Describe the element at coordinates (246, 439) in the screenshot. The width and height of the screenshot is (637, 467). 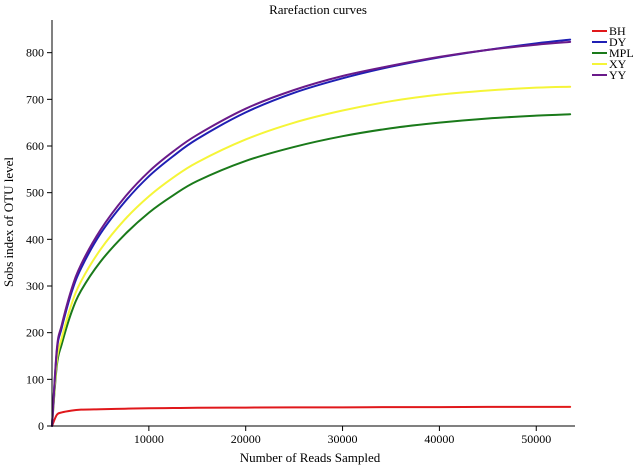
I see `x-tick-label: 20000` at that location.